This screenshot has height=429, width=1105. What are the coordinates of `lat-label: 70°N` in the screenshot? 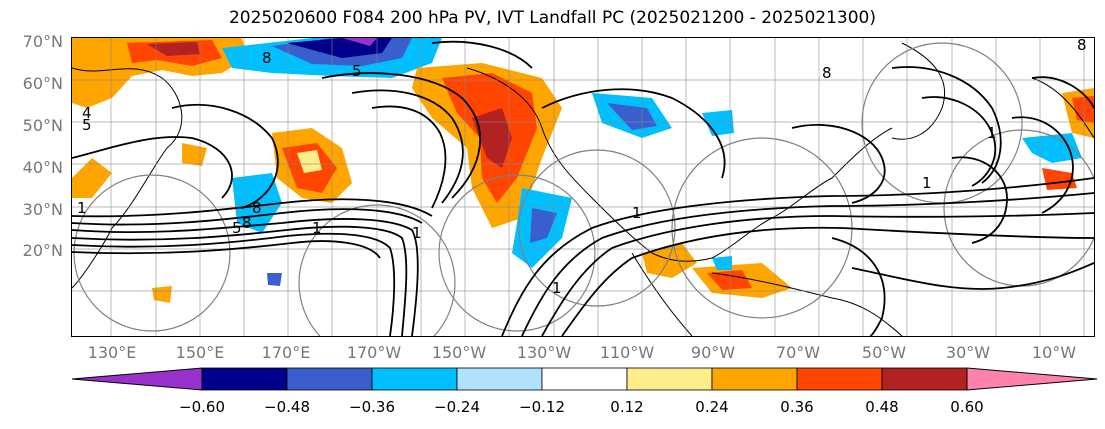 It's located at (42, 41).